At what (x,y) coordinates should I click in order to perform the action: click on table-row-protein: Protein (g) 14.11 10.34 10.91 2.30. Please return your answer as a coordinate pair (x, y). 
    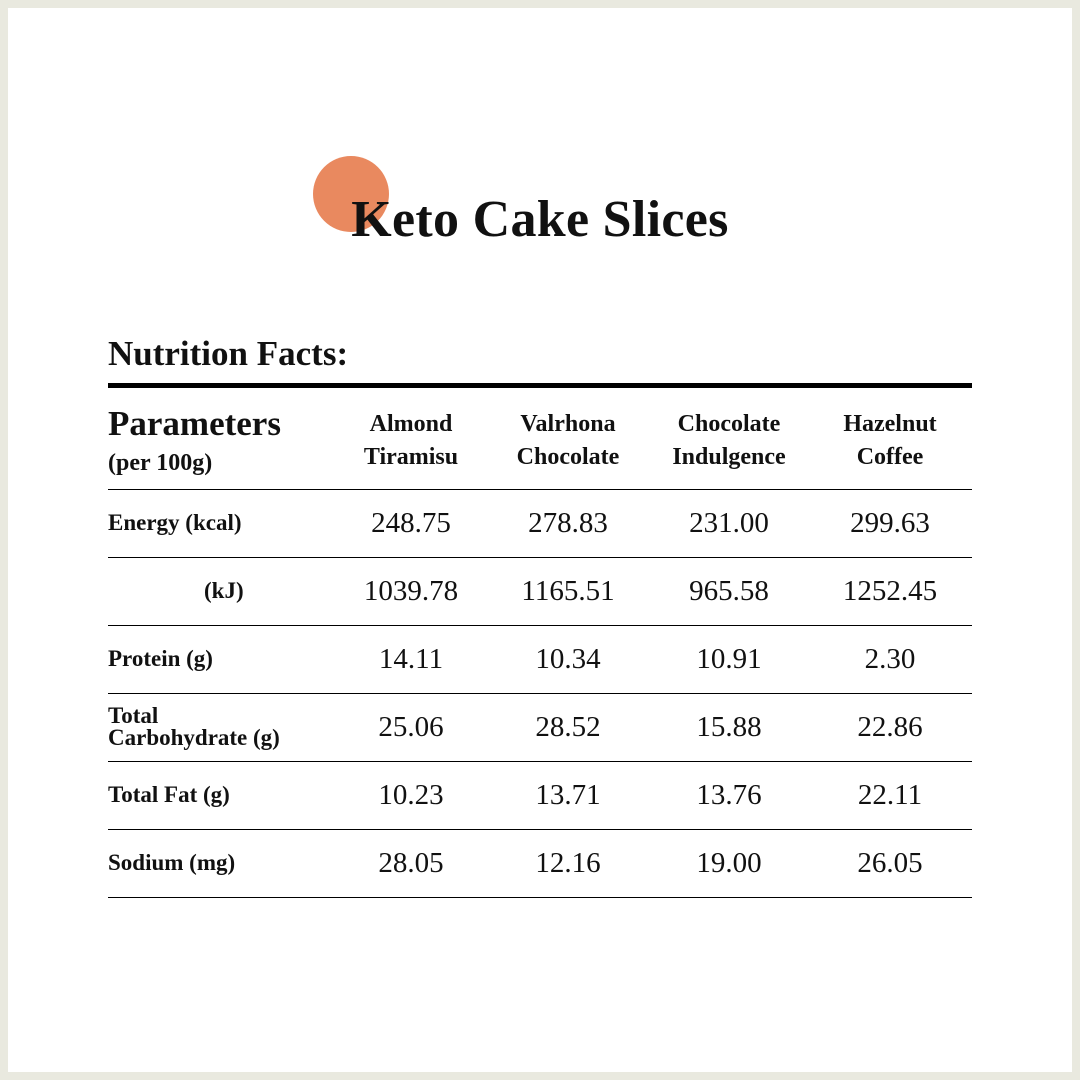
    Looking at the image, I should click on (540, 660).